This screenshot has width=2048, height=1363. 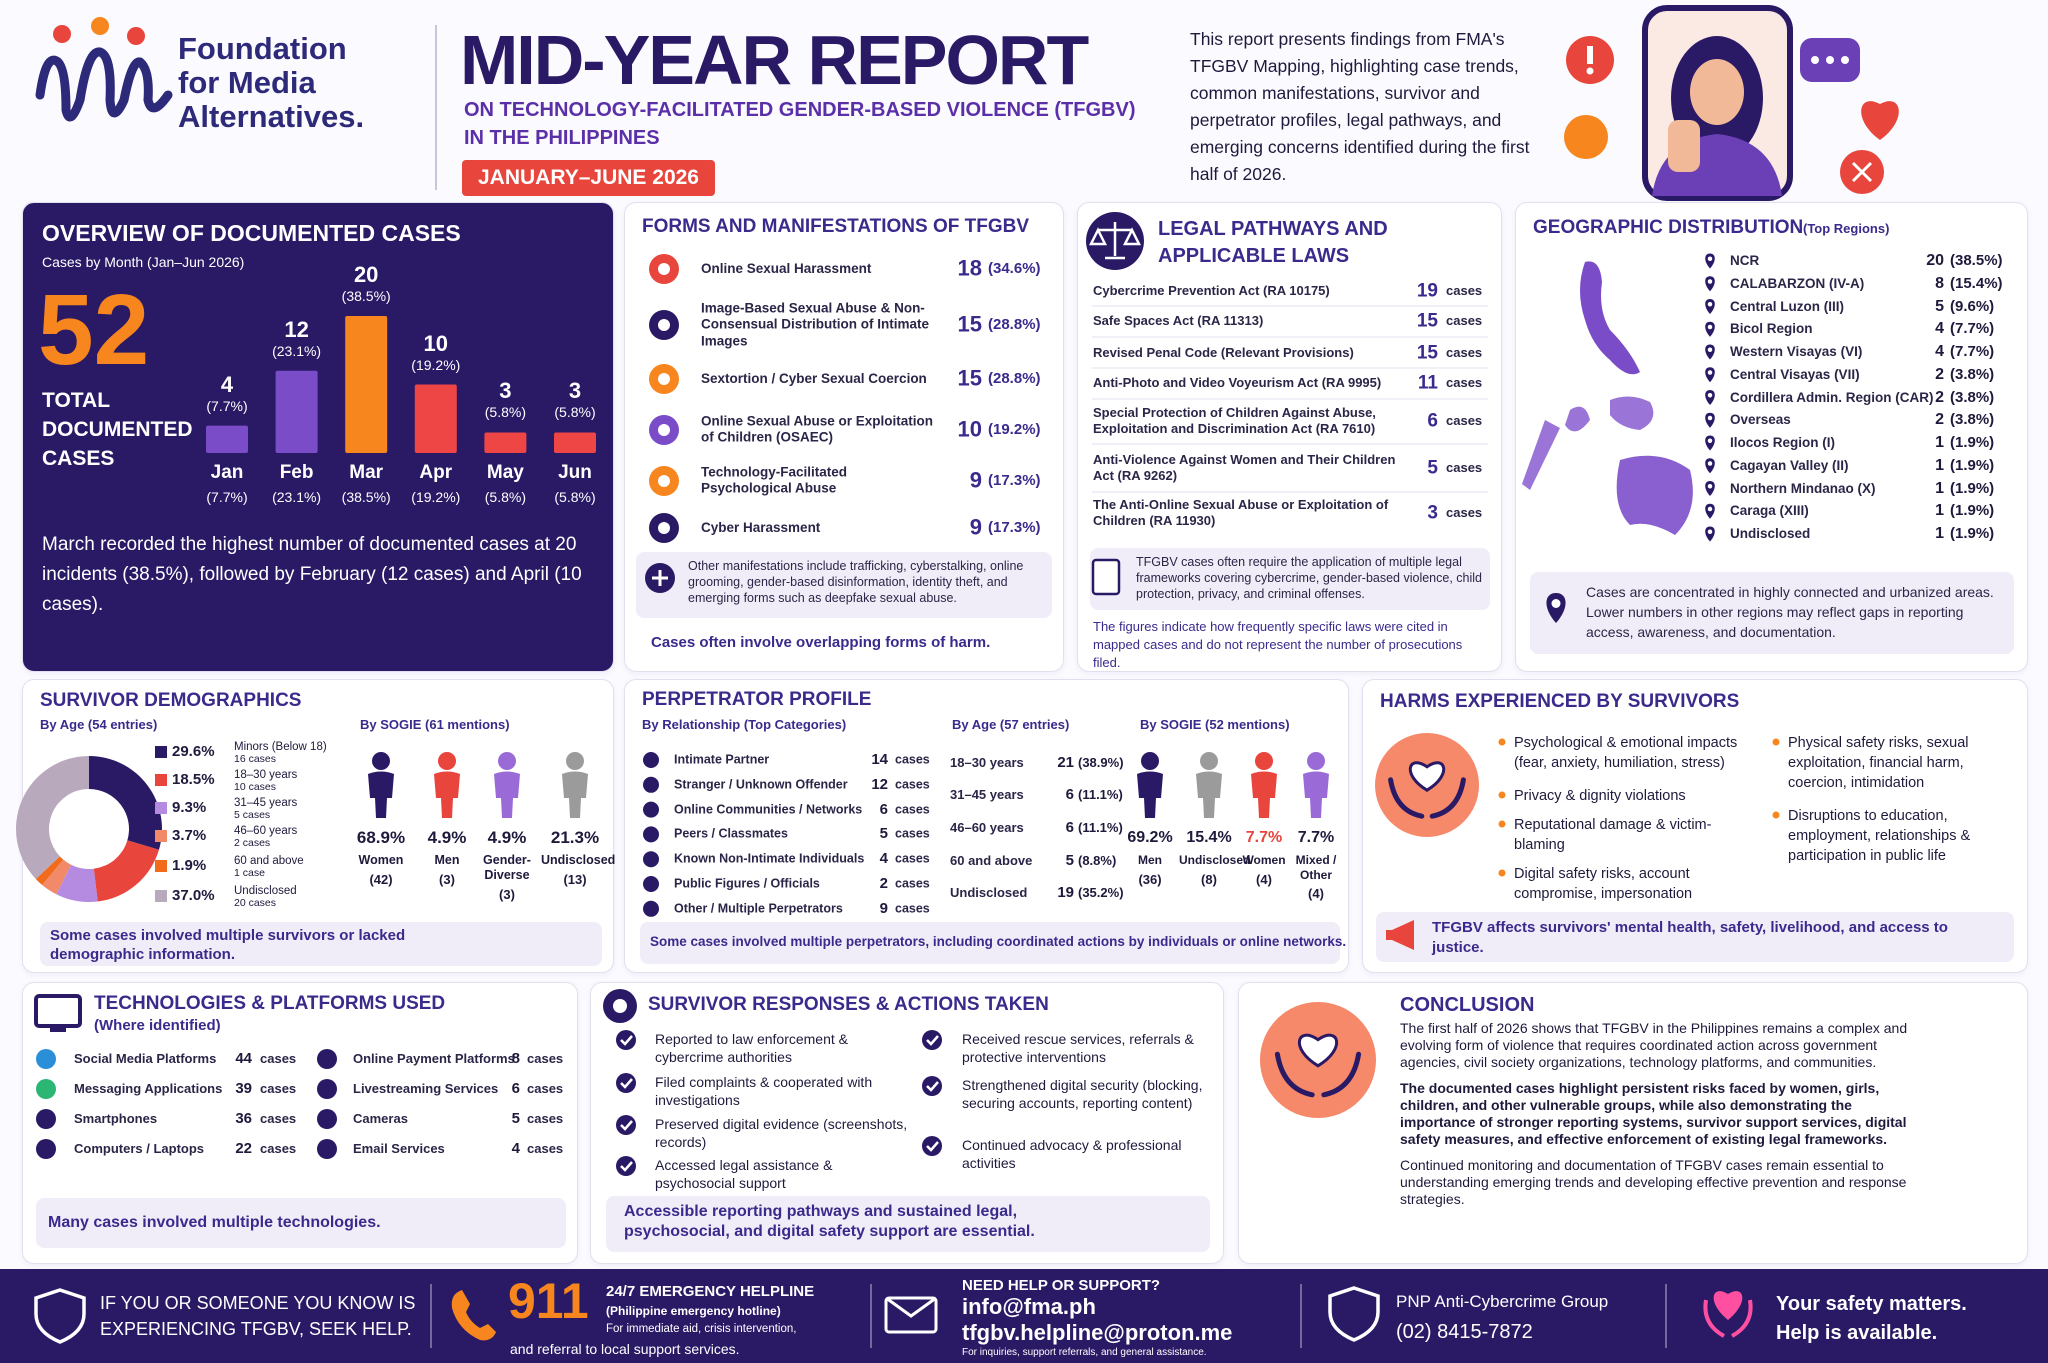 What do you see at coordinates (515, 1058) in the screenshot?
I see `tech-count: 8` at bounding box center [515, 1058].